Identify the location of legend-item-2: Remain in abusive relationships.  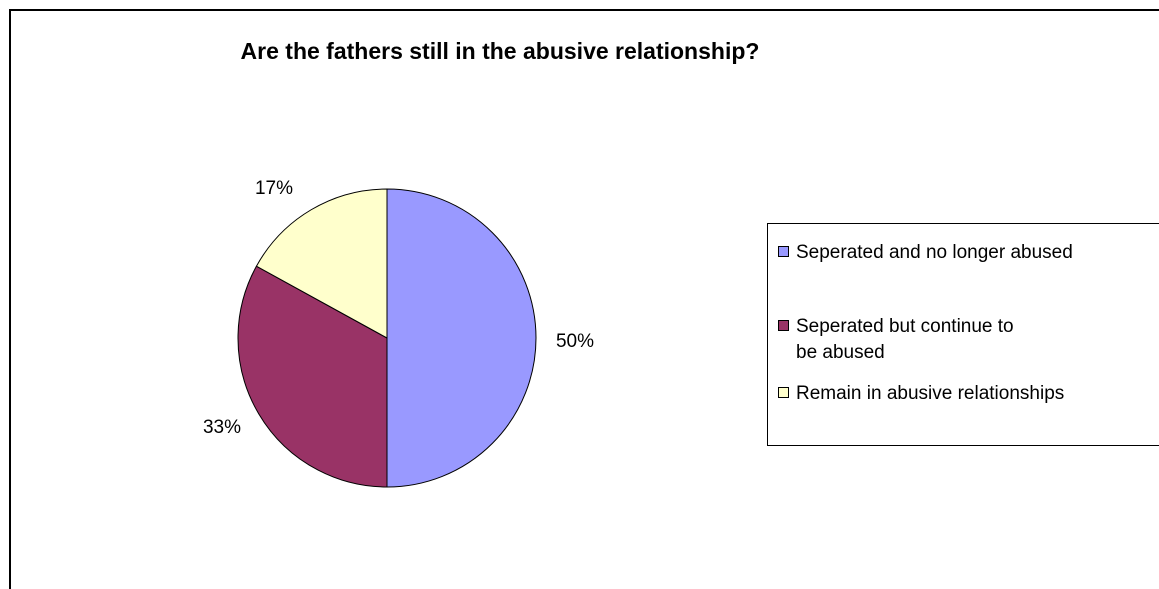
(968, 394).